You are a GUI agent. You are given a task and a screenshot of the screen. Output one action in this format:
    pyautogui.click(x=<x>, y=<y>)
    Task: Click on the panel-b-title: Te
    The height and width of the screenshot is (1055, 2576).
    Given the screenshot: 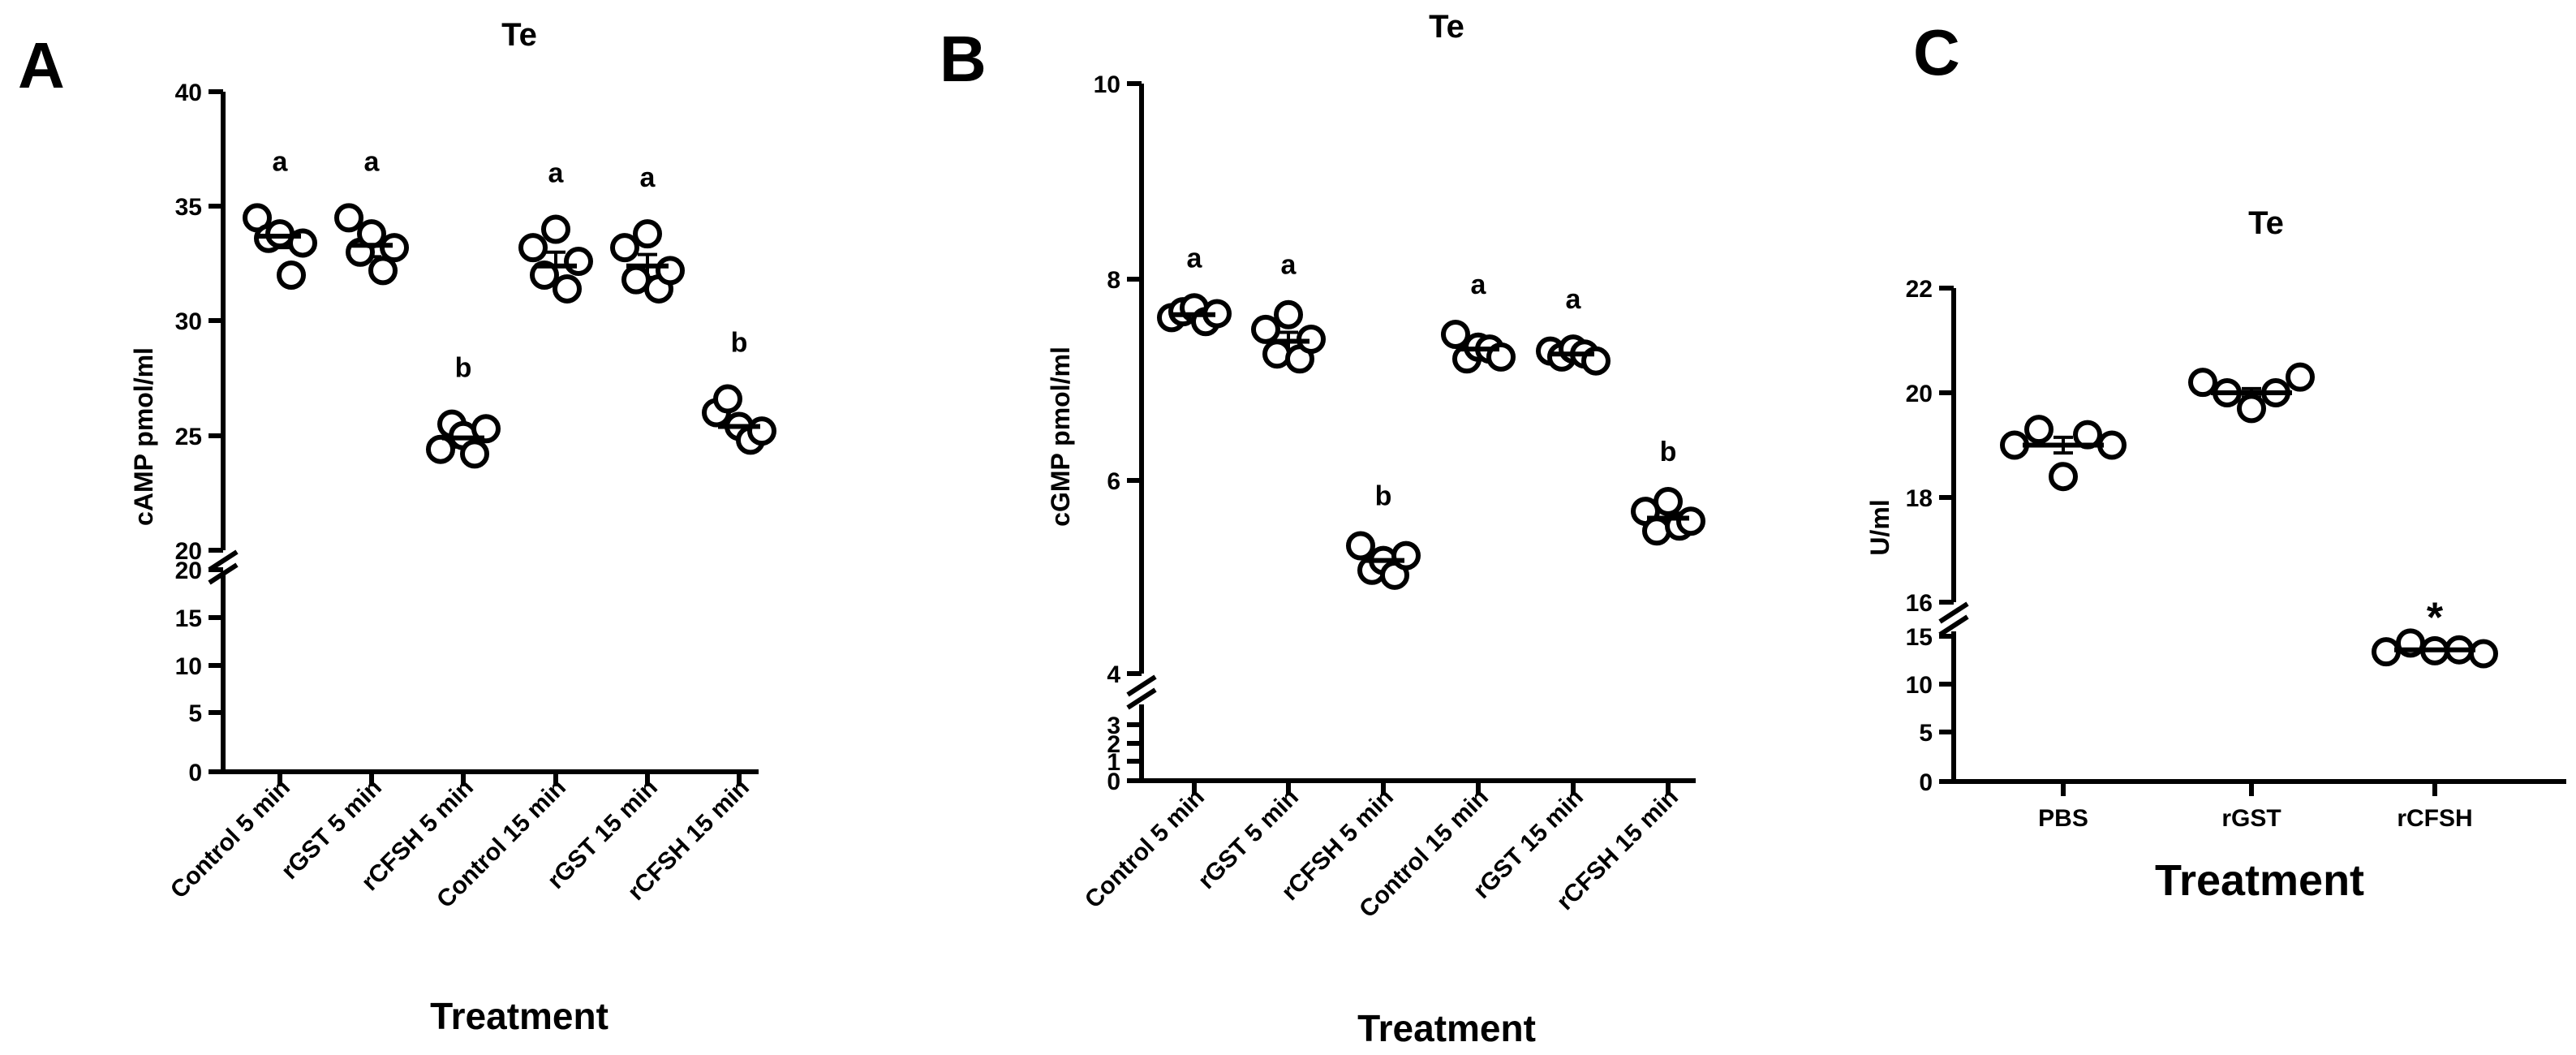 What is the action you would take?
    pyautogui.click(x=1446, y=27)
    